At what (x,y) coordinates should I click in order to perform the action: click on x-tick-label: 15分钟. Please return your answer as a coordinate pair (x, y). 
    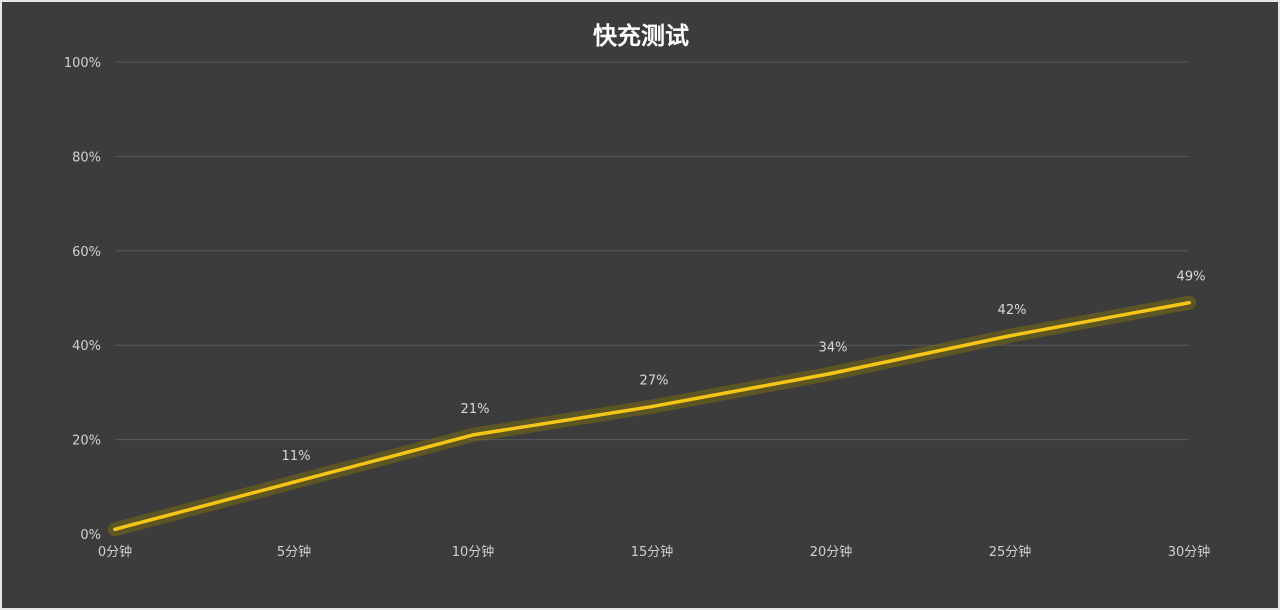
    Looking at the image, I should click on (652, 552).